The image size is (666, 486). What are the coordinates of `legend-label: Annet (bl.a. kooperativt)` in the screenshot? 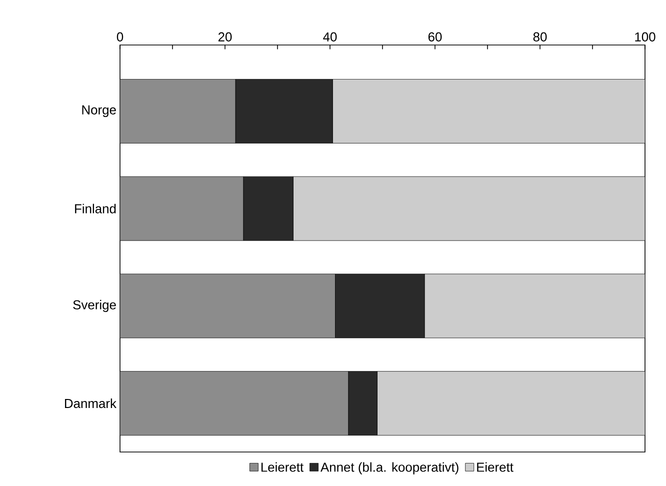 It's located at (389, 468).